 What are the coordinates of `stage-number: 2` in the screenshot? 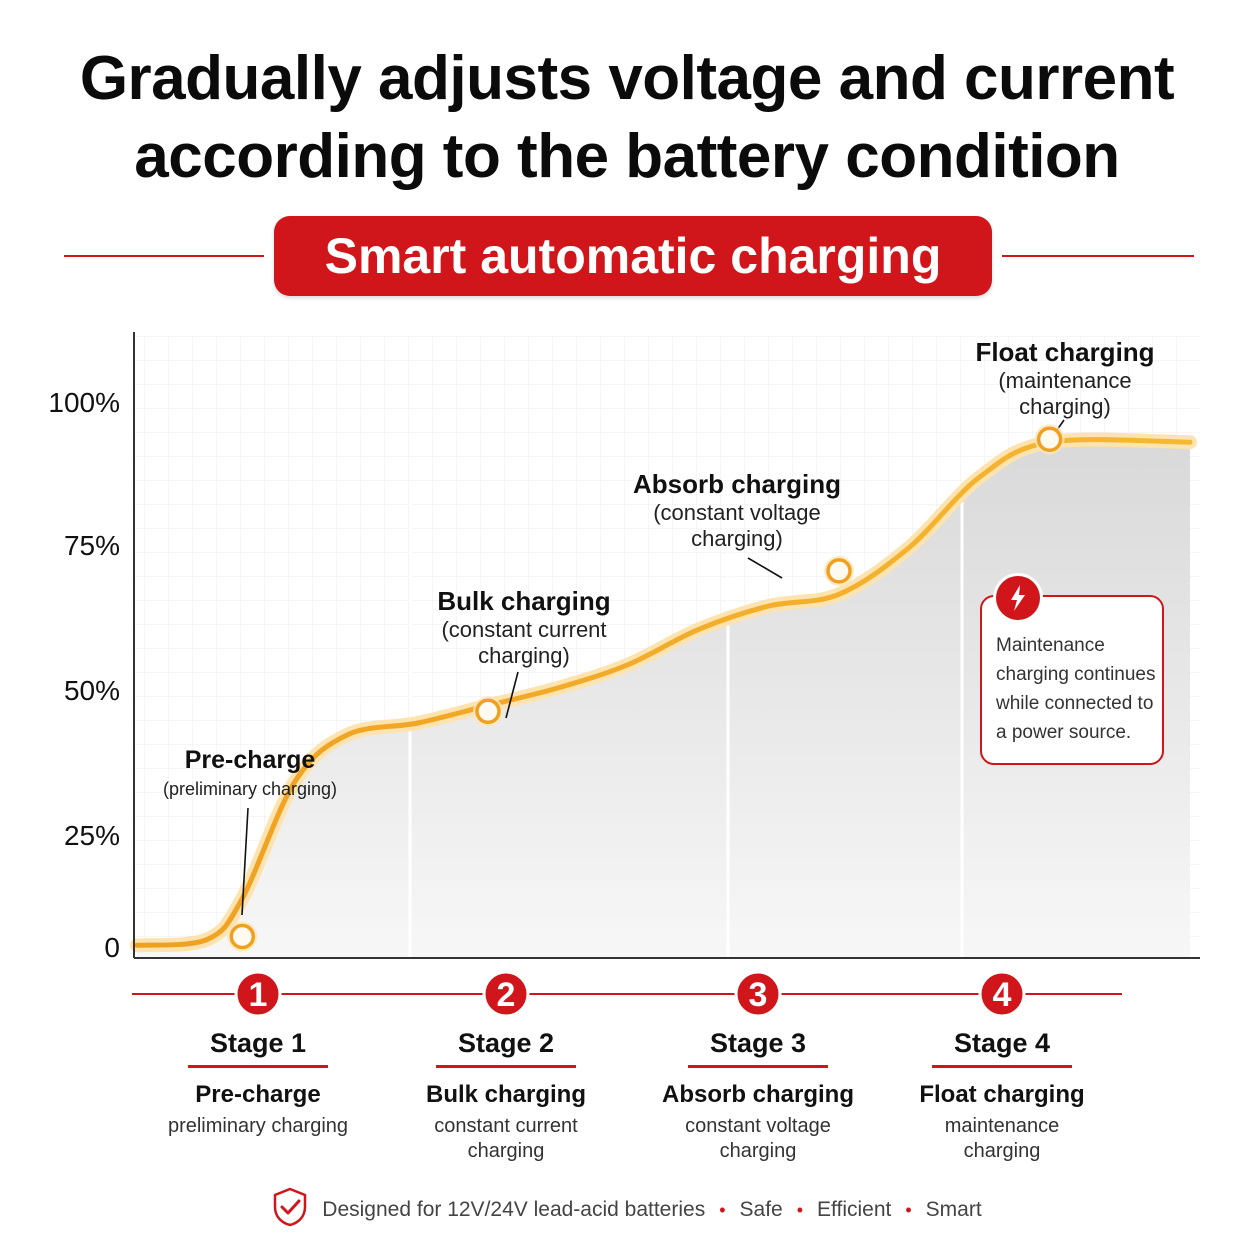 It's located at (506, 995).